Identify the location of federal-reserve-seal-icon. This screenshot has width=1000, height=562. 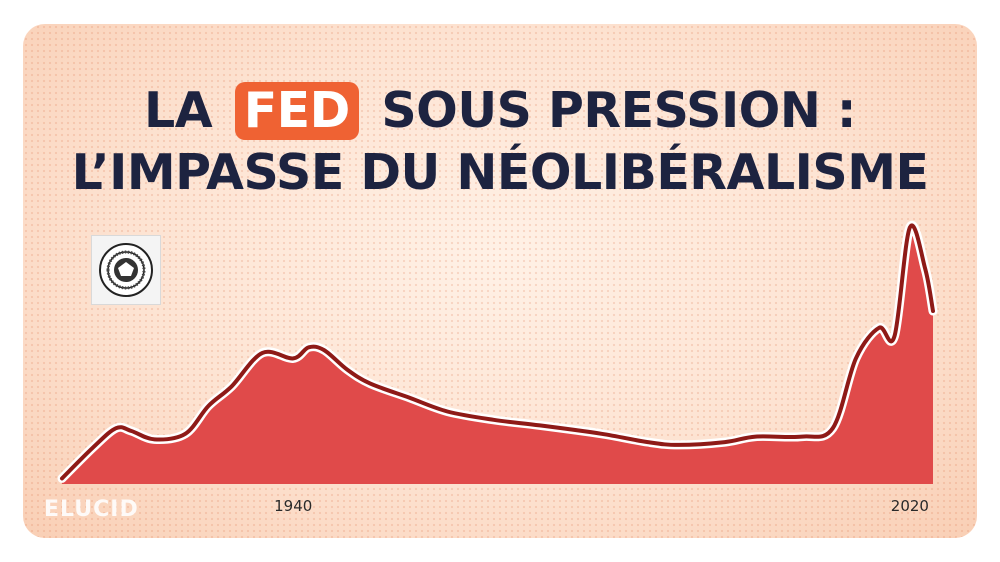
(126, 270).